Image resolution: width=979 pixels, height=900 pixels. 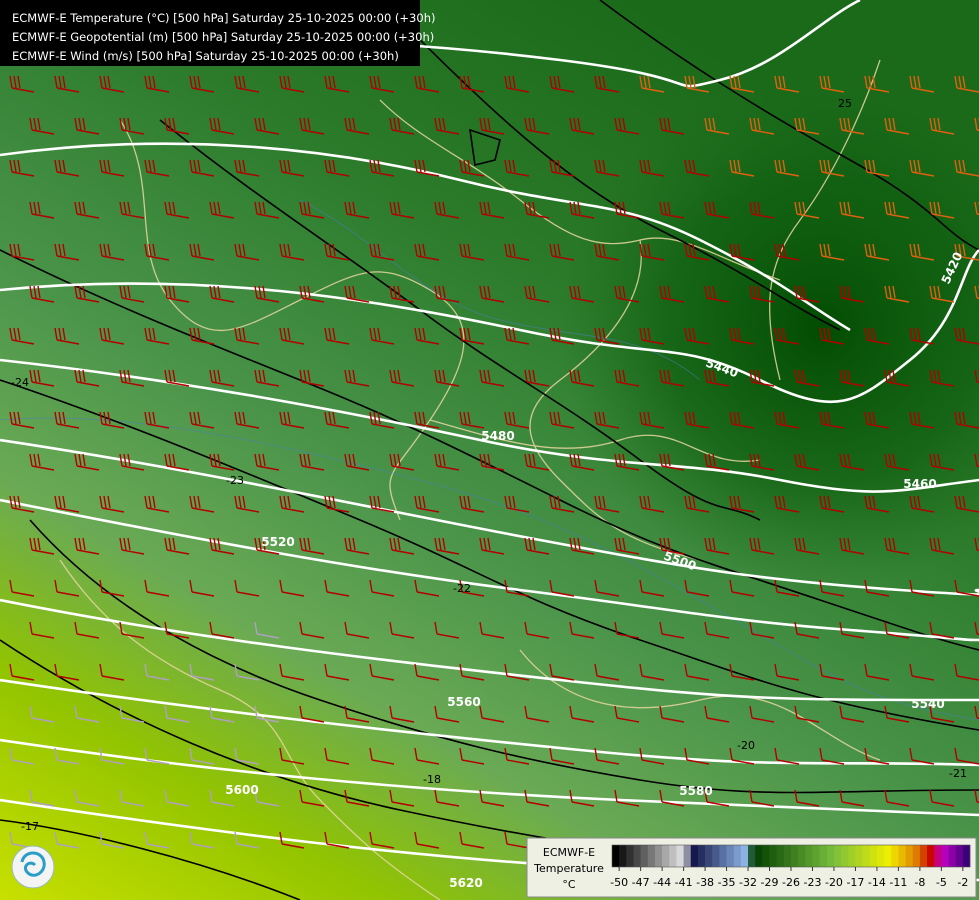 I want to click on temperature-label: -17, so click(x=30, y=826).